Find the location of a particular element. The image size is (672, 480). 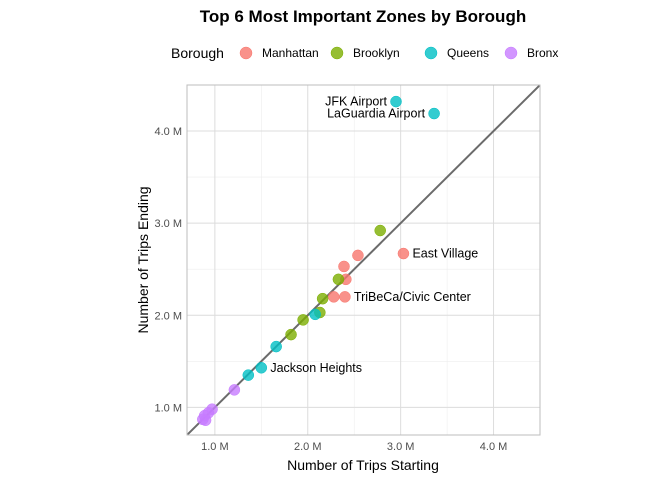

y-tick-label: 4.0 M is located at coordinates (168, 132).